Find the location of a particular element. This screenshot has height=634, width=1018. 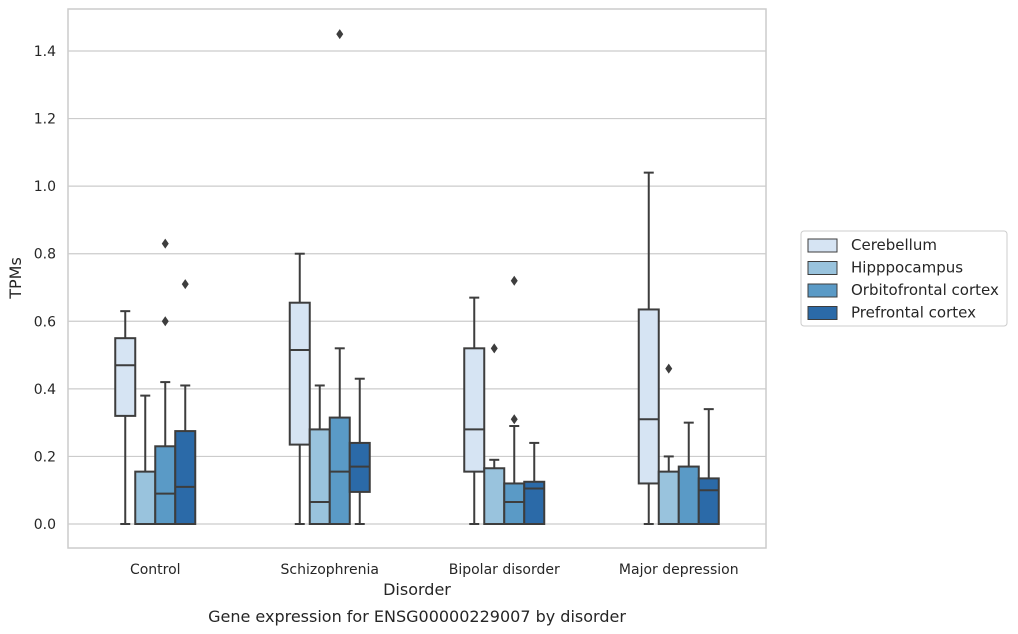

y-tick-label: 1.0 is located at coordinates (45, 187).